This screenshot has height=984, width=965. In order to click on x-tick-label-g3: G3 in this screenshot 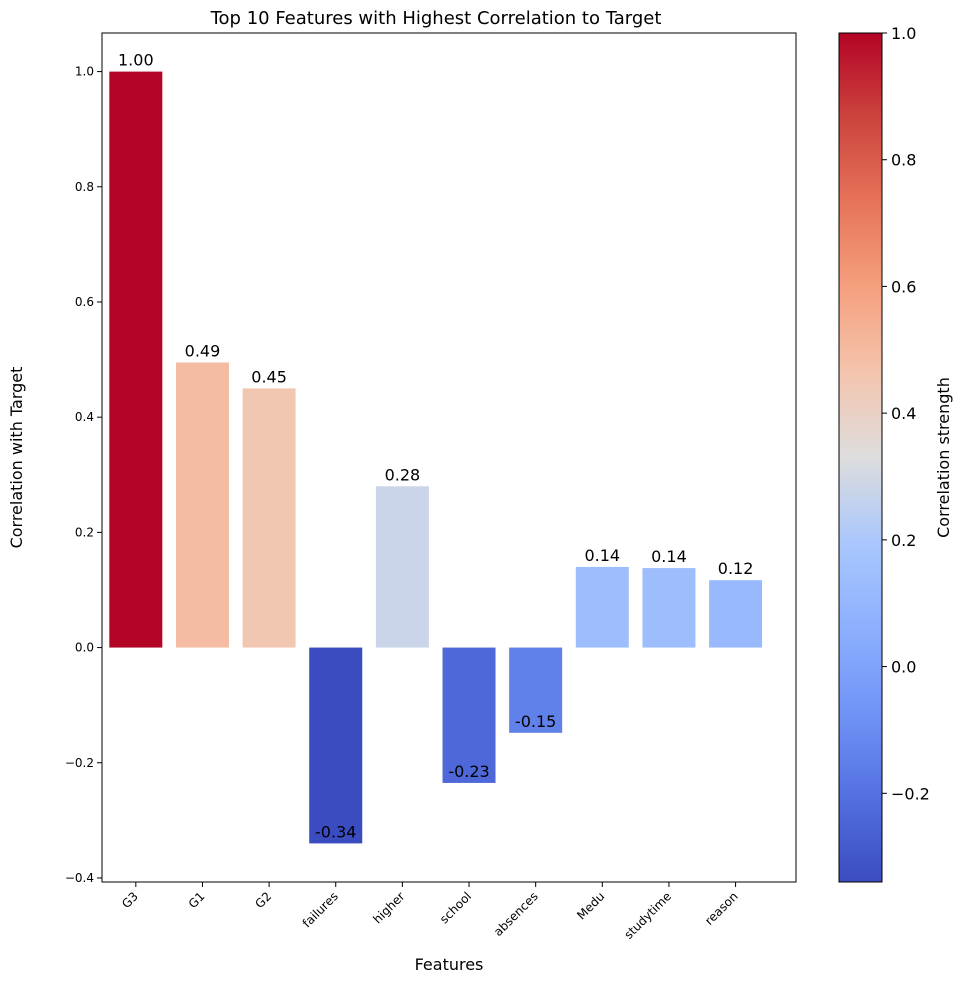, I will do `click(130, 900)`.